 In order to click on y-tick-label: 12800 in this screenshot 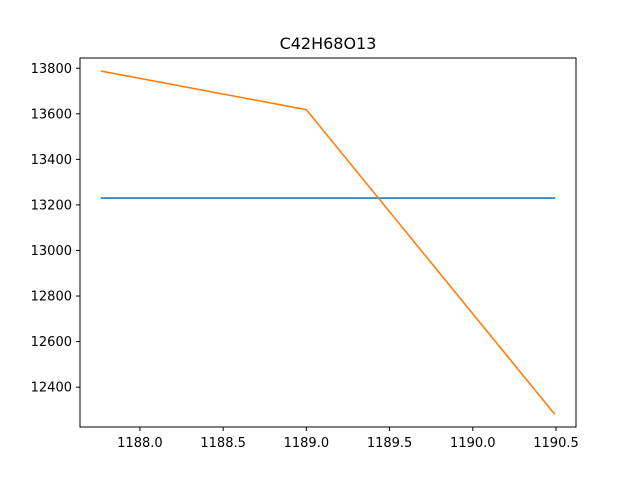, I will do `click(51, 297)`.